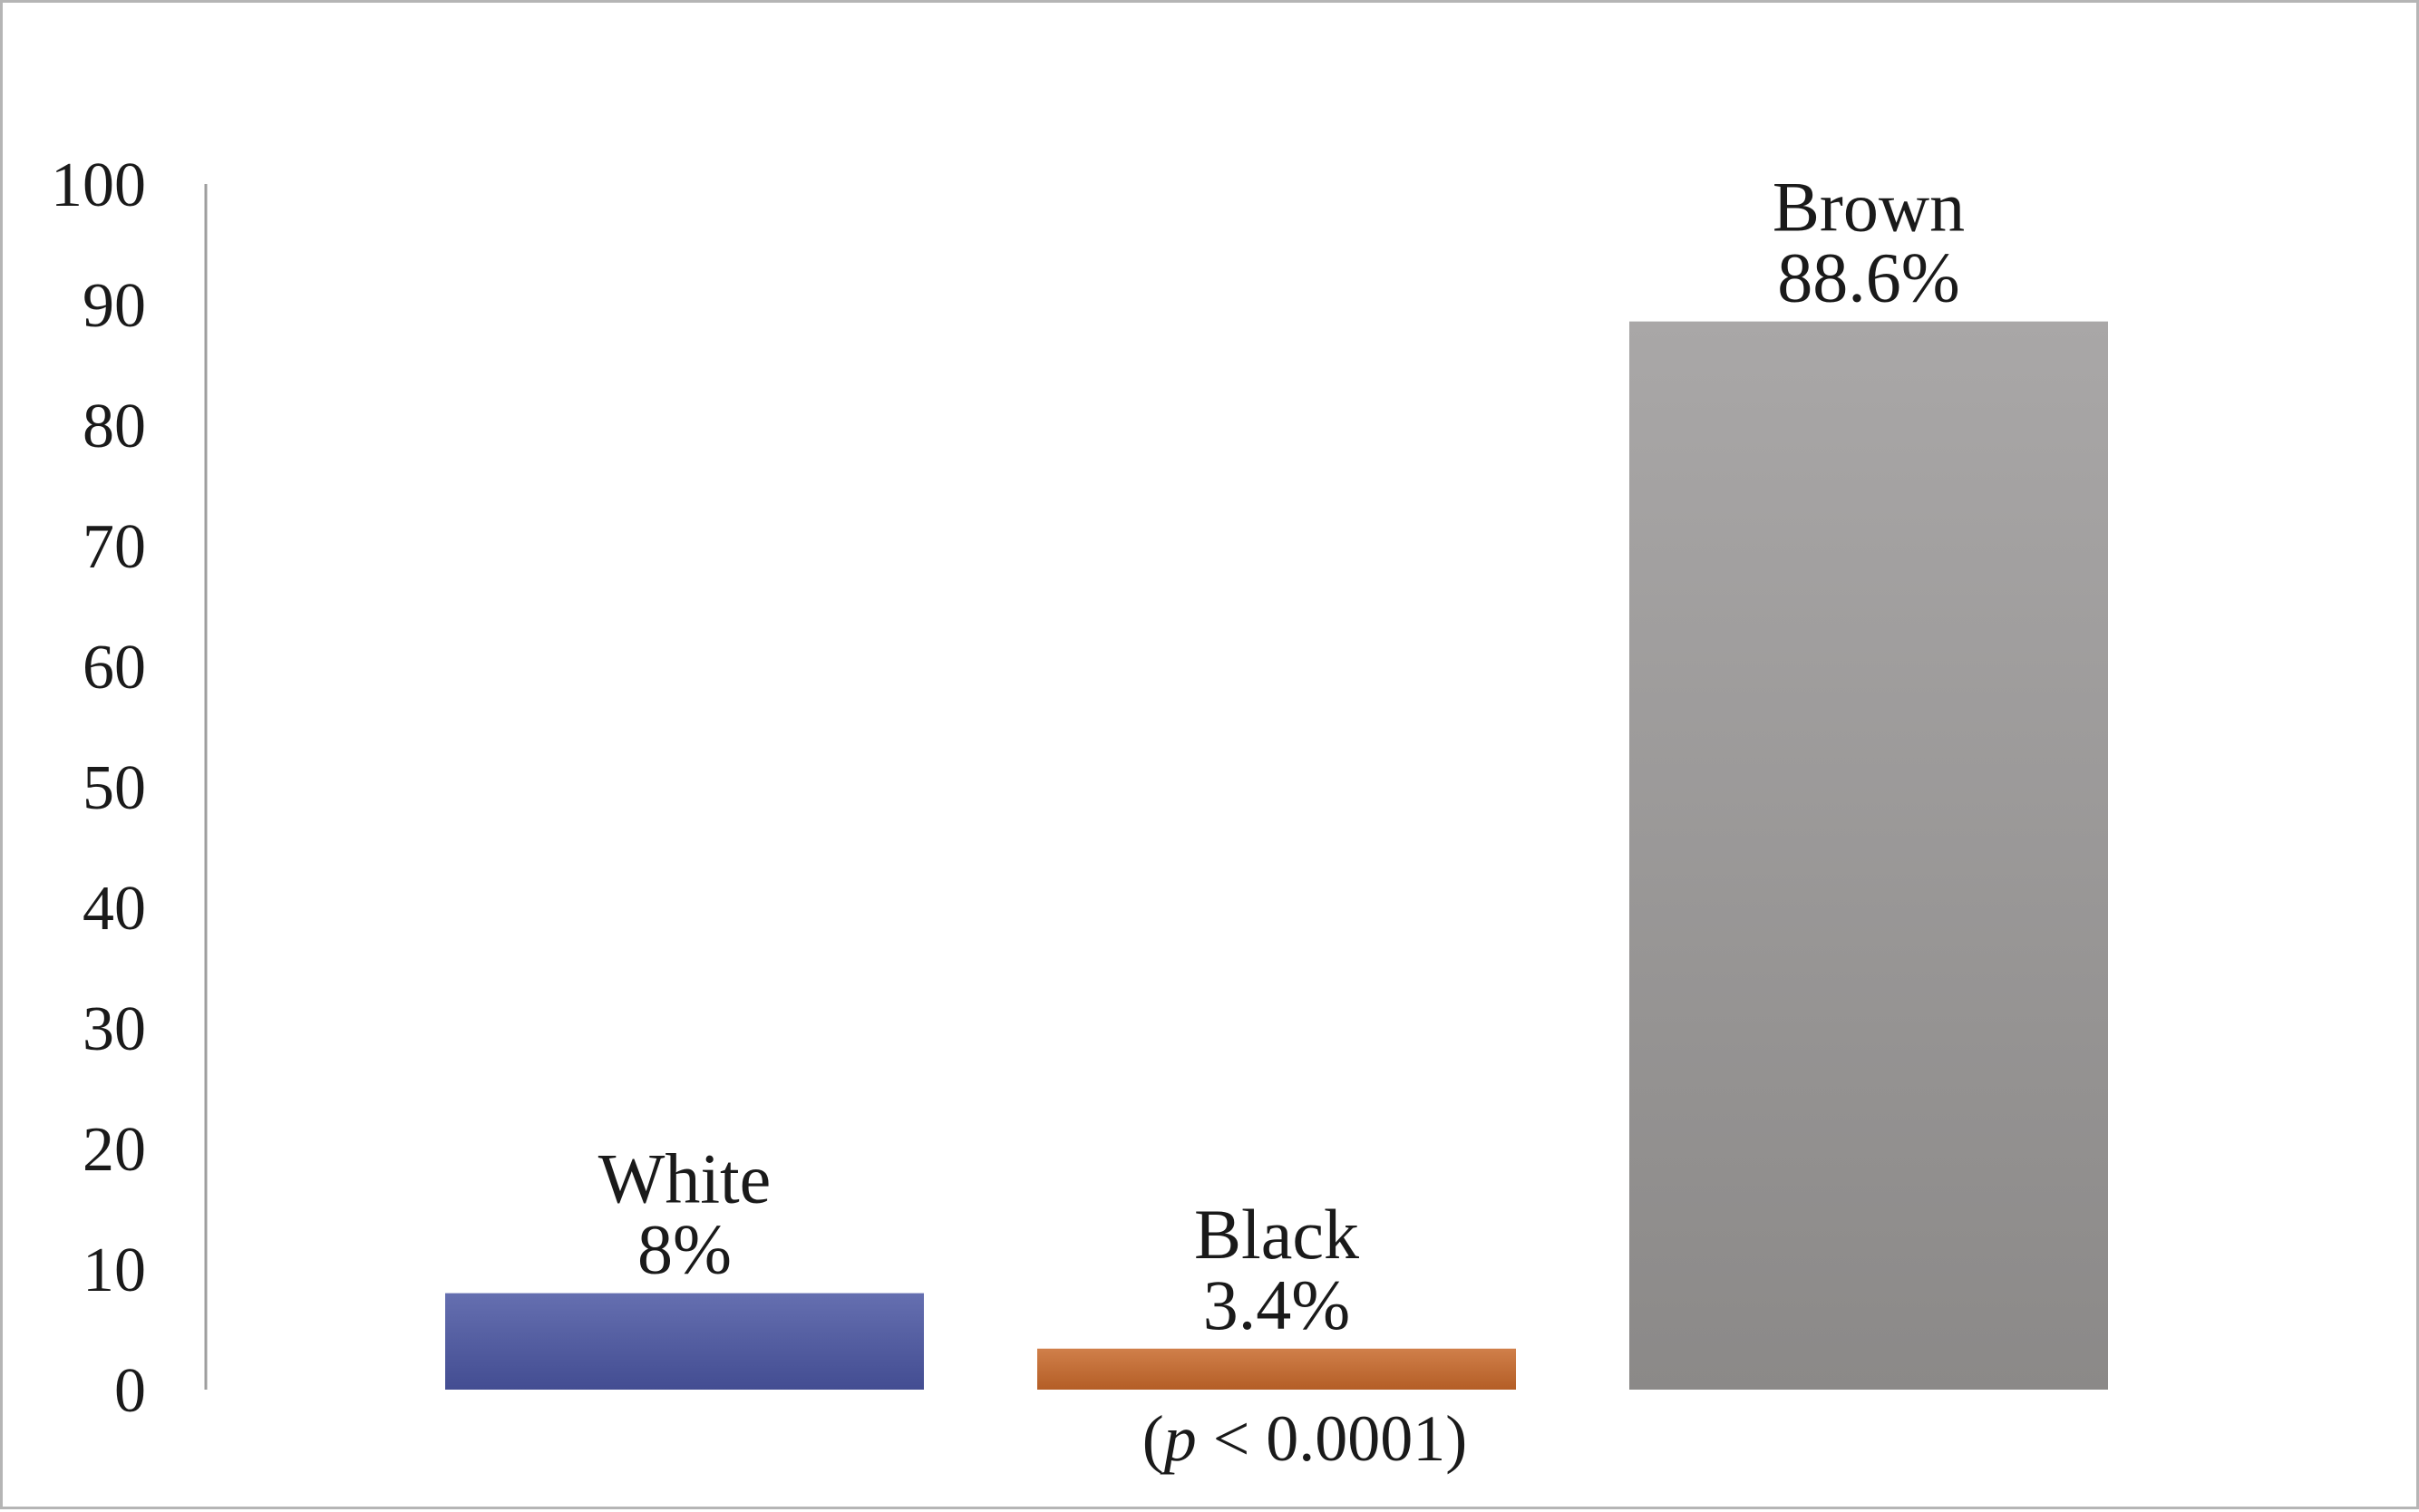  Describe the element at coordinates (1178, 1438) in the screenshot. I see `p-value-symbol: p` at that location.